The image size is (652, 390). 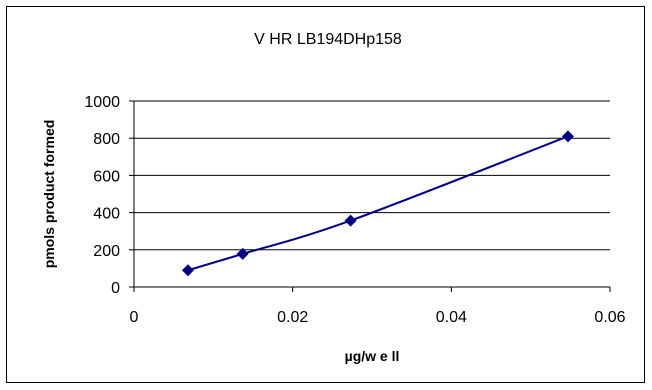 I want to click on y-tick-label: 1000, so click(x=102, y=102).